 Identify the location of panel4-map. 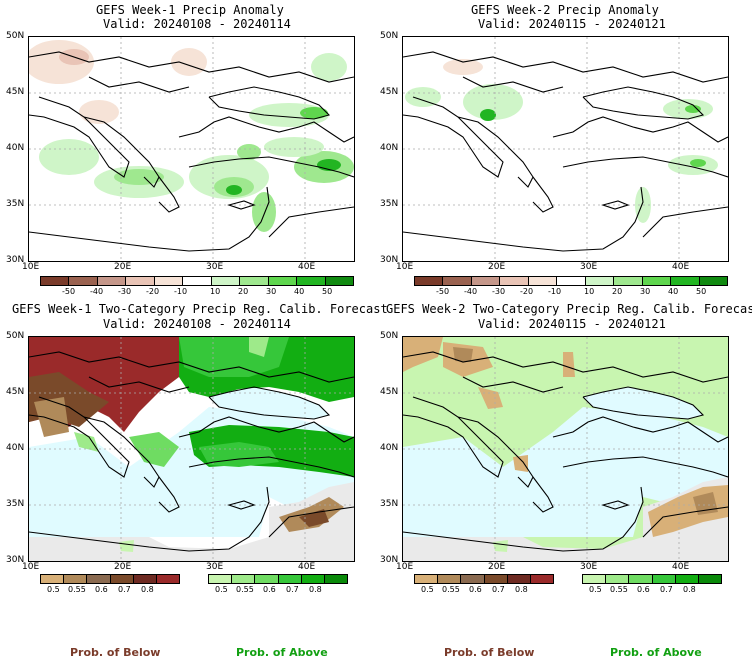
(565, 449).